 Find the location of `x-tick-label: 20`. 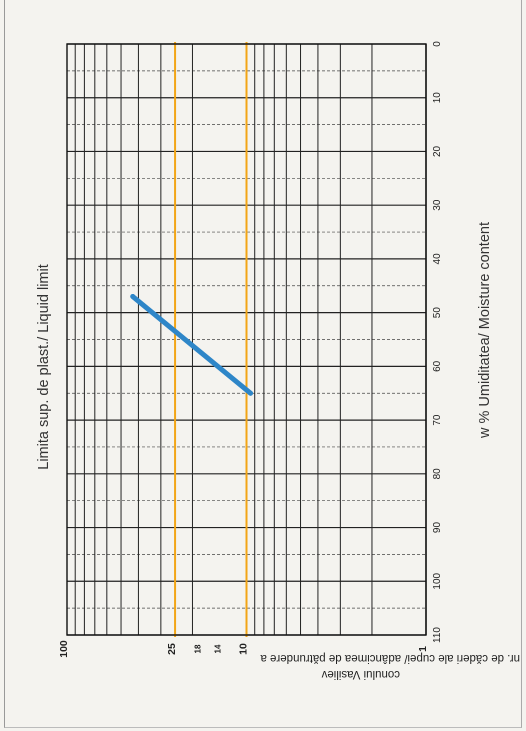

x-tick-label: 20 is located at coordinates (437, 151).